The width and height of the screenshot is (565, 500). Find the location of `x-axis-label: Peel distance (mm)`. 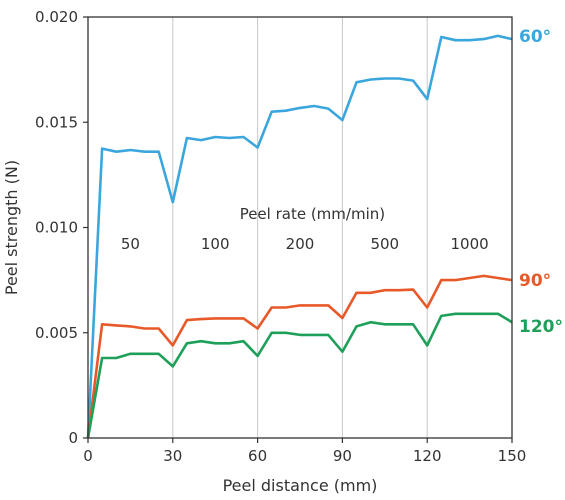

x-axis-label: Peel distance (mm) is located at coordinates (300, 485).